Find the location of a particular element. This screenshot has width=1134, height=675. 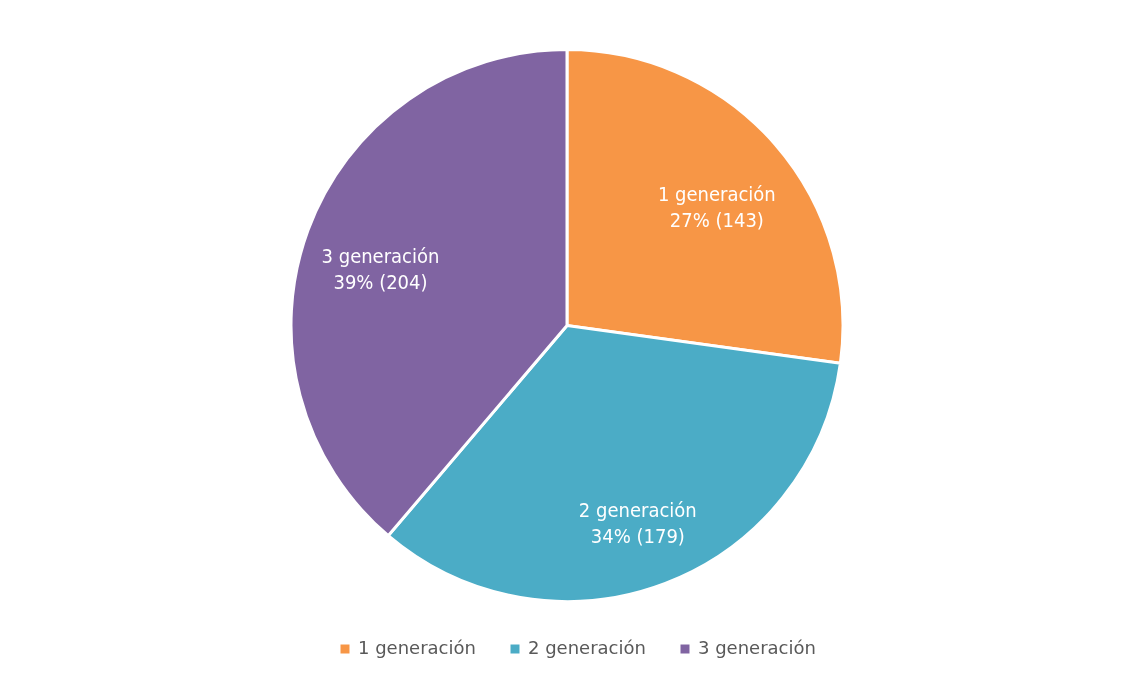

legend-label: 3 generación is located at coordinates (757, 647).